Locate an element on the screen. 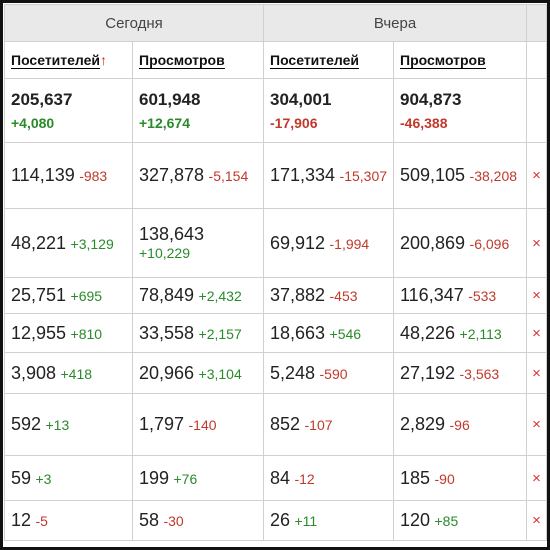 The image size is (550, 550). column-header: Посетителей↑ is located at coordinates (68, 60).